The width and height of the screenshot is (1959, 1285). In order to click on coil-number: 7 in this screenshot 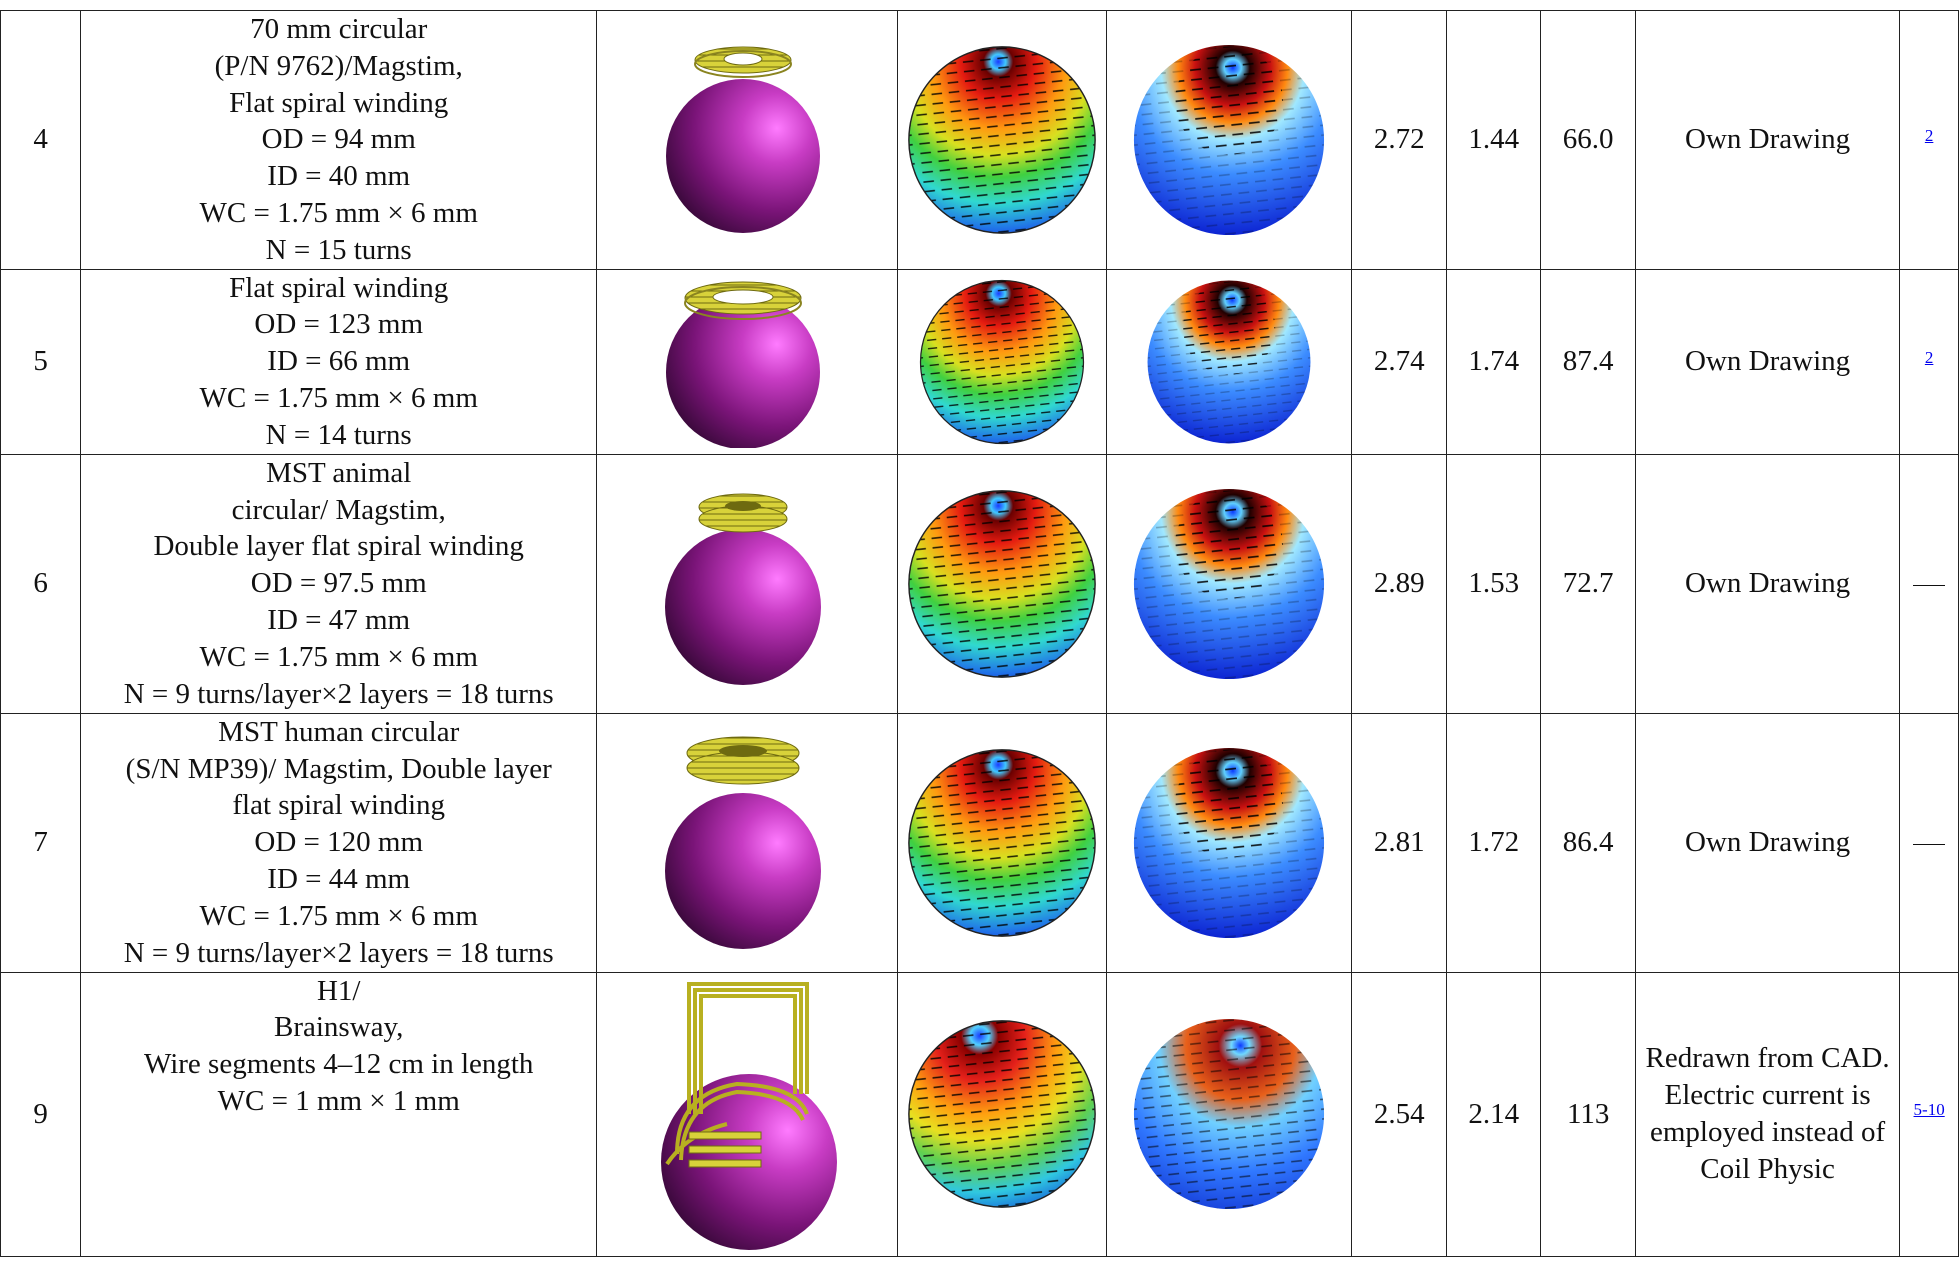, I will do `click(41, 842)`.